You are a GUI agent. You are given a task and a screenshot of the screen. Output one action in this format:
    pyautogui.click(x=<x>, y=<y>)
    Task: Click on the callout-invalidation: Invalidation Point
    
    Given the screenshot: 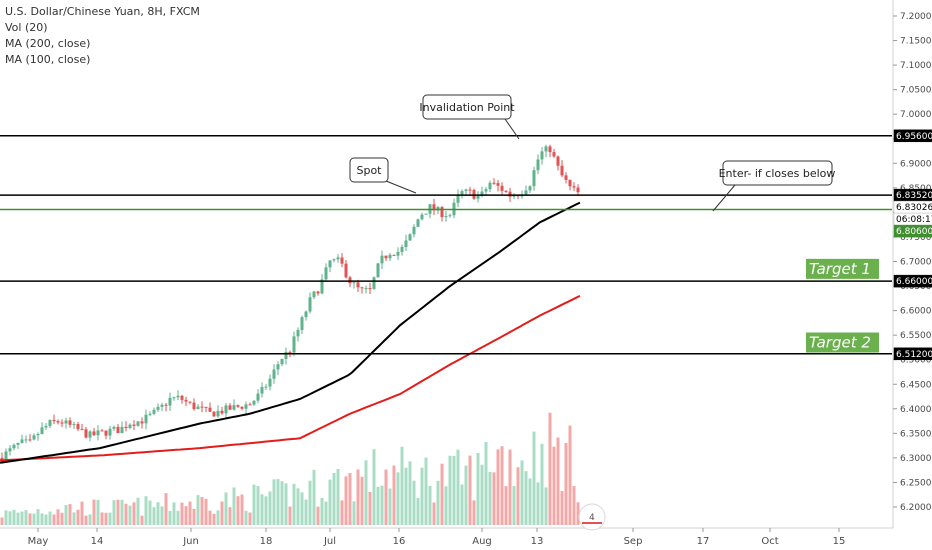 What is the action you would take?
    pyautogui.click(x=469, y=117)
    